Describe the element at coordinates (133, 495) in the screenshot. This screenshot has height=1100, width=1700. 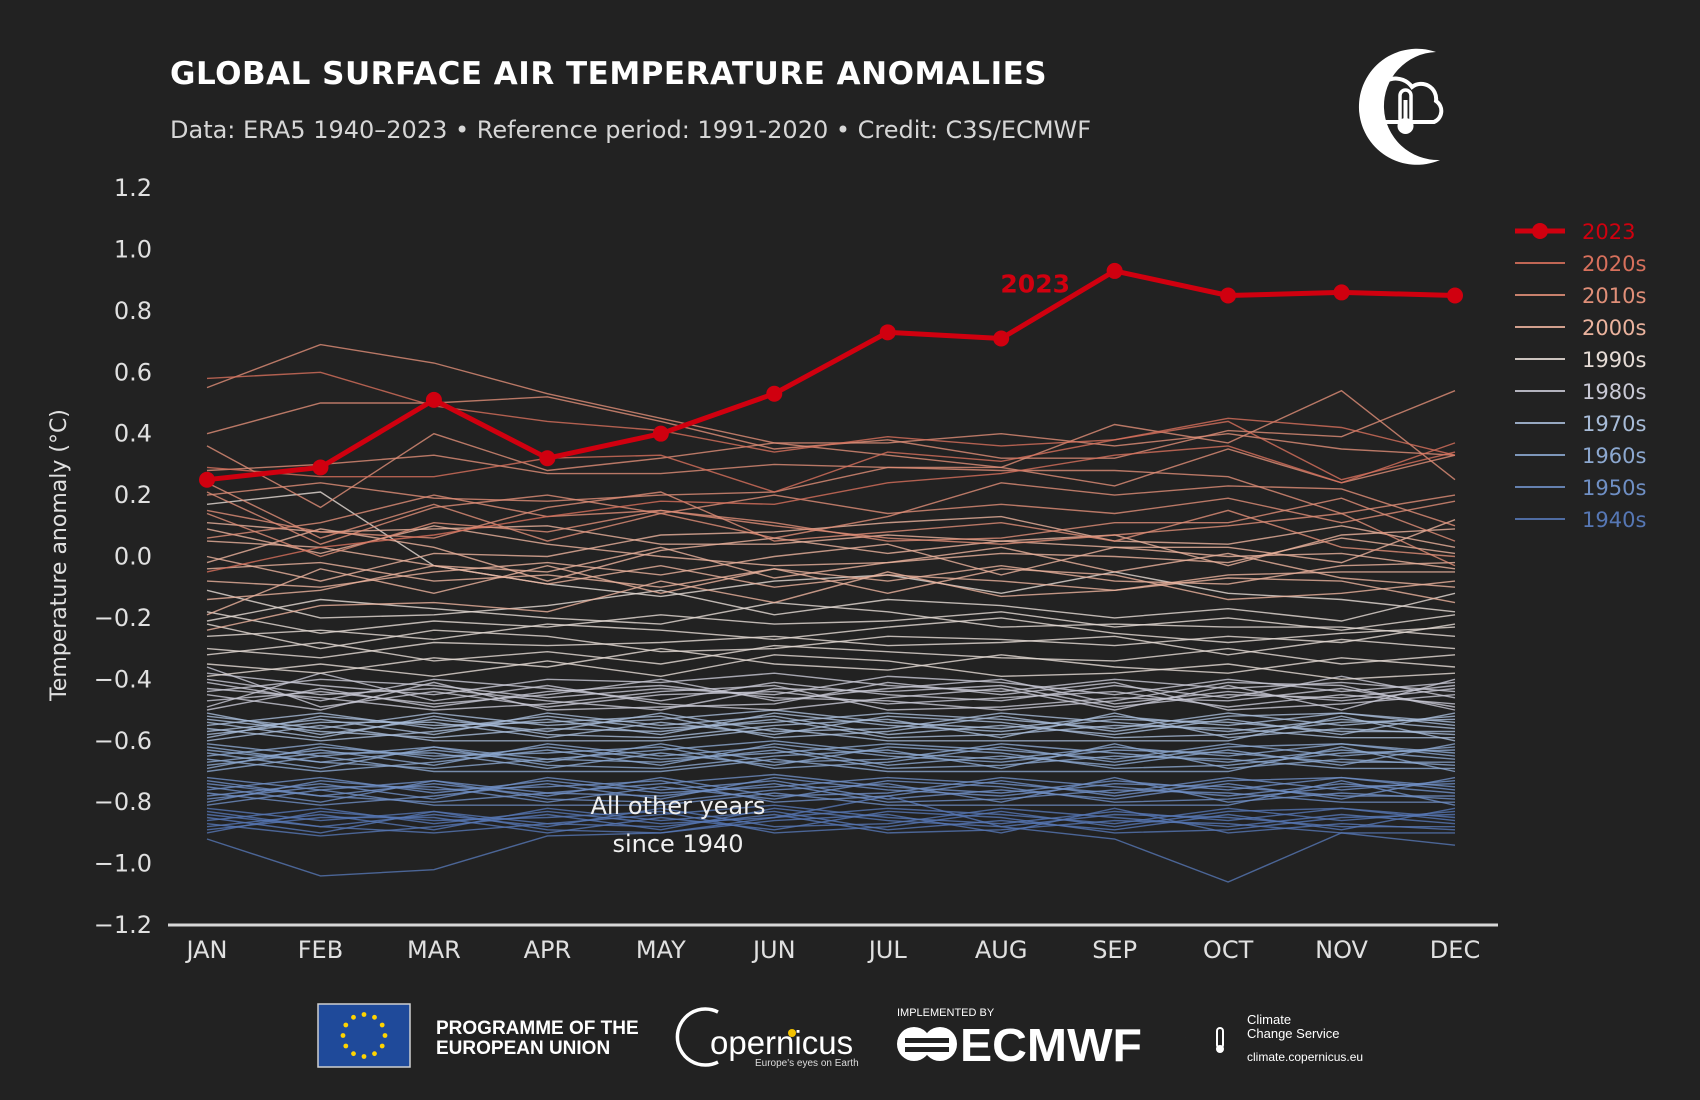
I see `y-tick-label: 0.2` at that location.